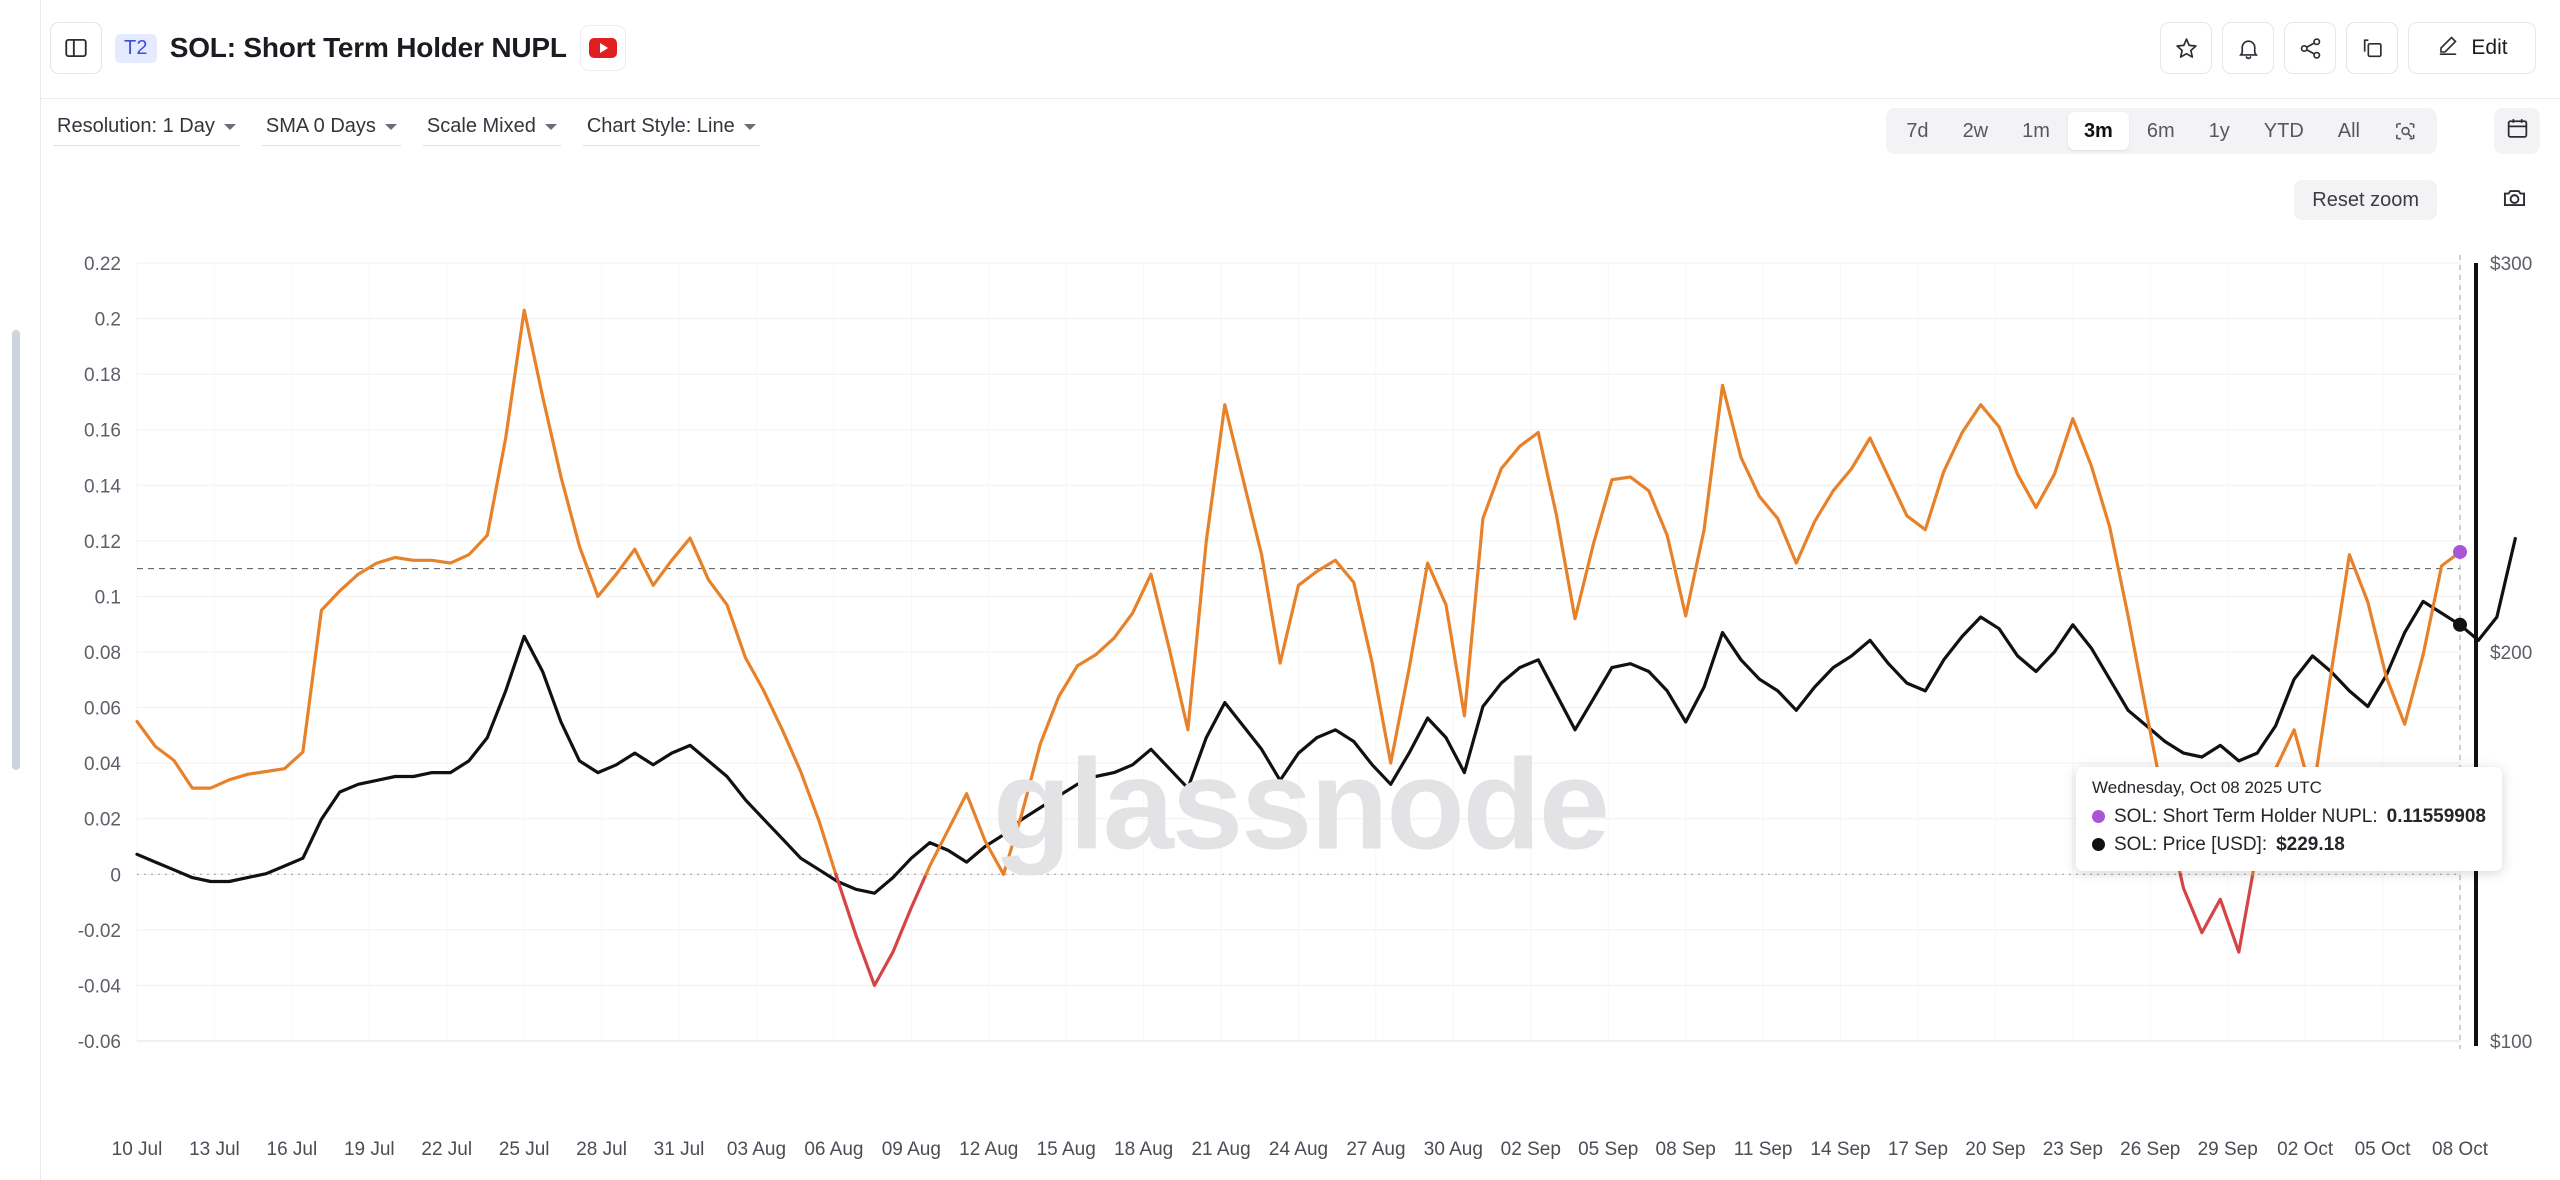 This screenshot has height=1180, width=2560. I want to click on svg-text: 31 Jul, so click(679, 1149).